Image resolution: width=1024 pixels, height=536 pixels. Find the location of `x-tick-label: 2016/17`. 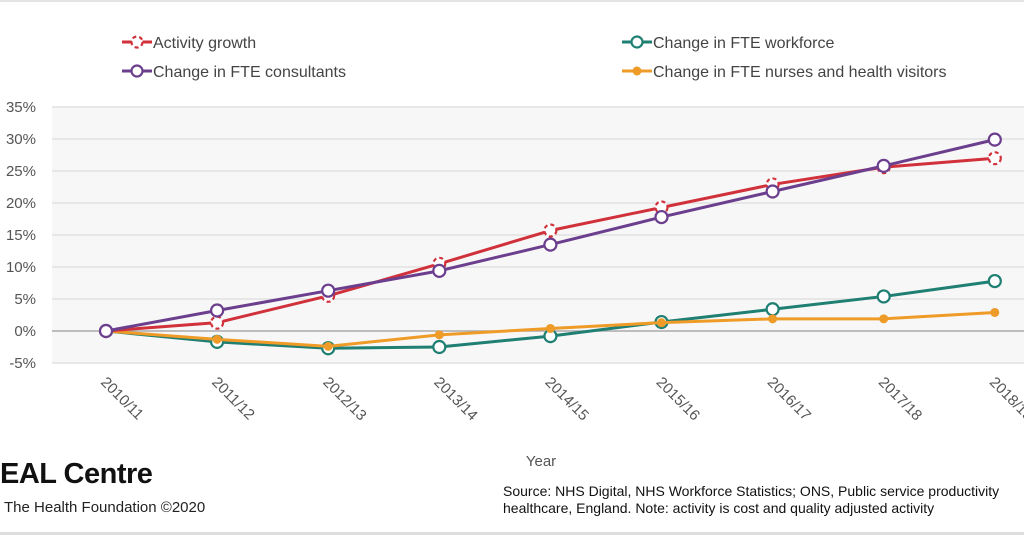

x-tick-label: 2016/17 is located at coordinates (789, 399).